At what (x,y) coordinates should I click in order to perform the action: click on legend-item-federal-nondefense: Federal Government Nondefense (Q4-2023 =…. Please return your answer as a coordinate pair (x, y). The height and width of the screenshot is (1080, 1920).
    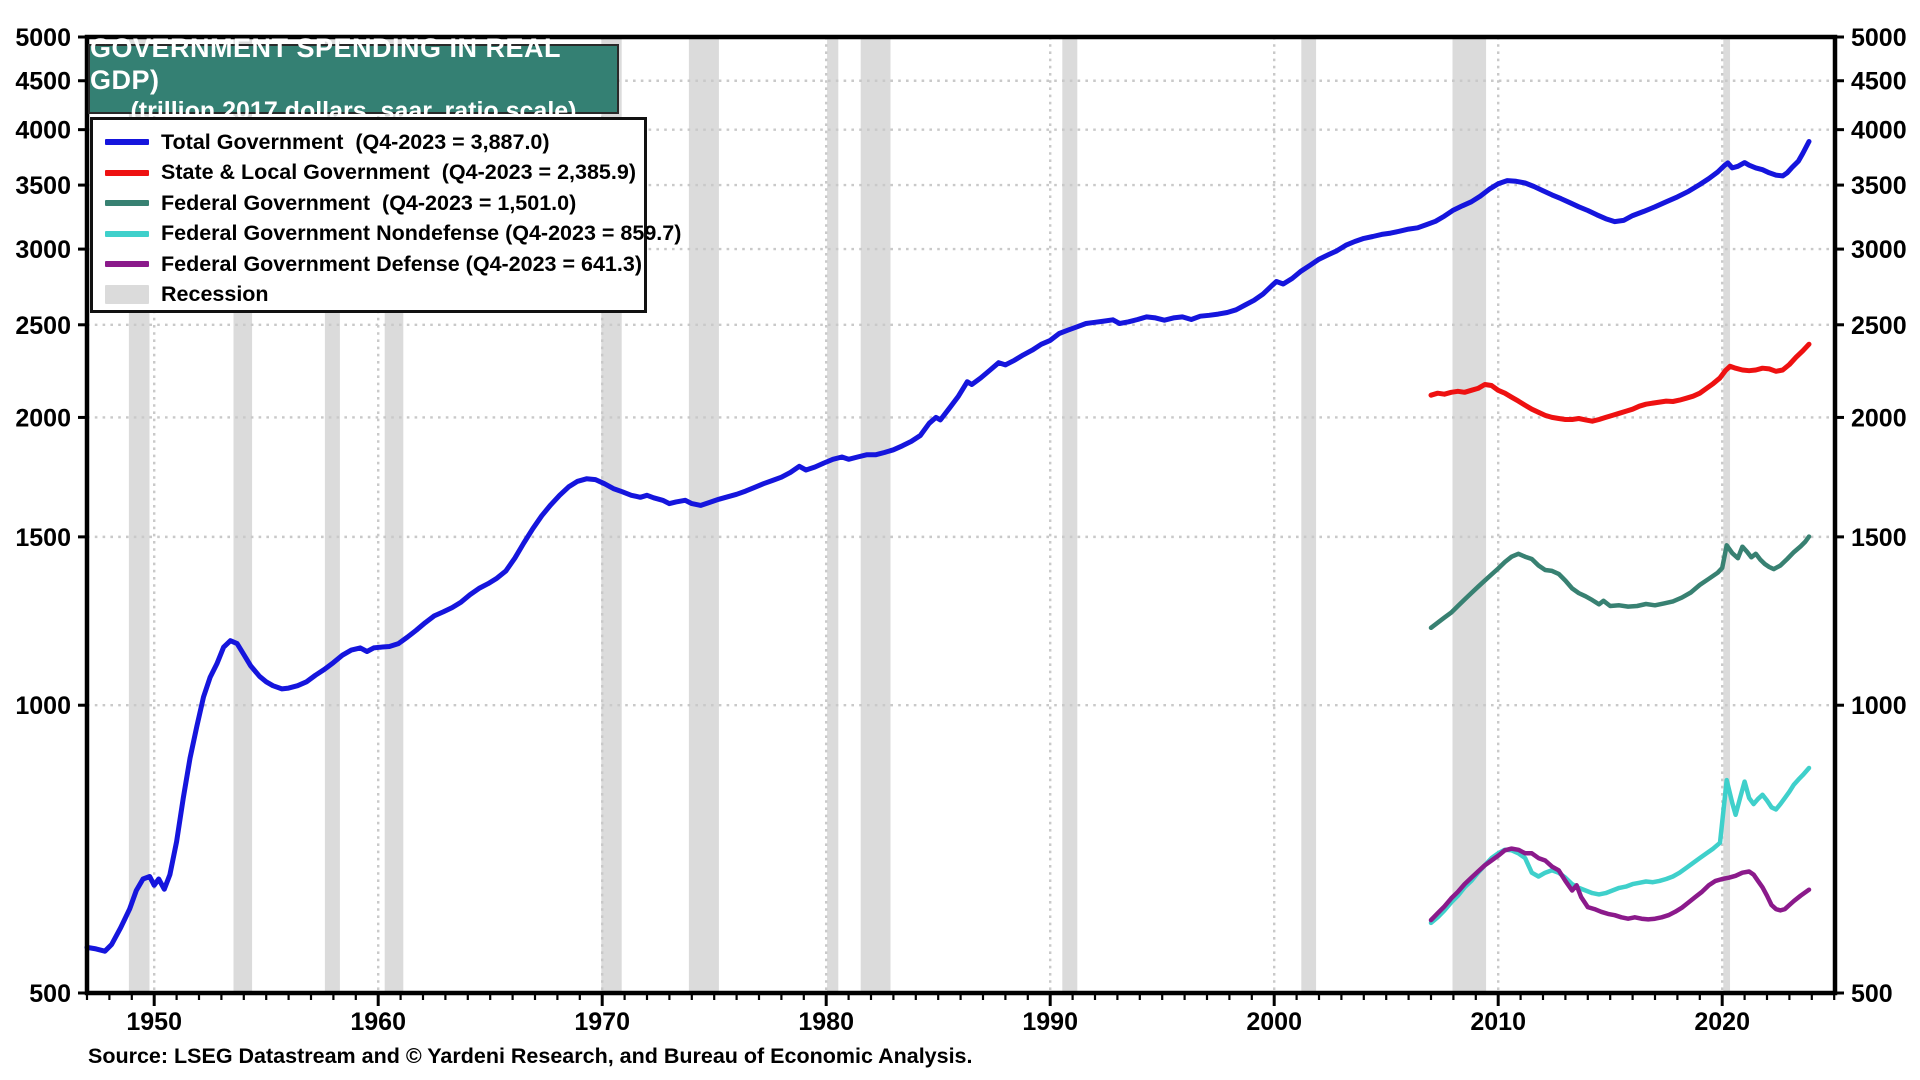
    Looking at the image, I should click on (393, 234).